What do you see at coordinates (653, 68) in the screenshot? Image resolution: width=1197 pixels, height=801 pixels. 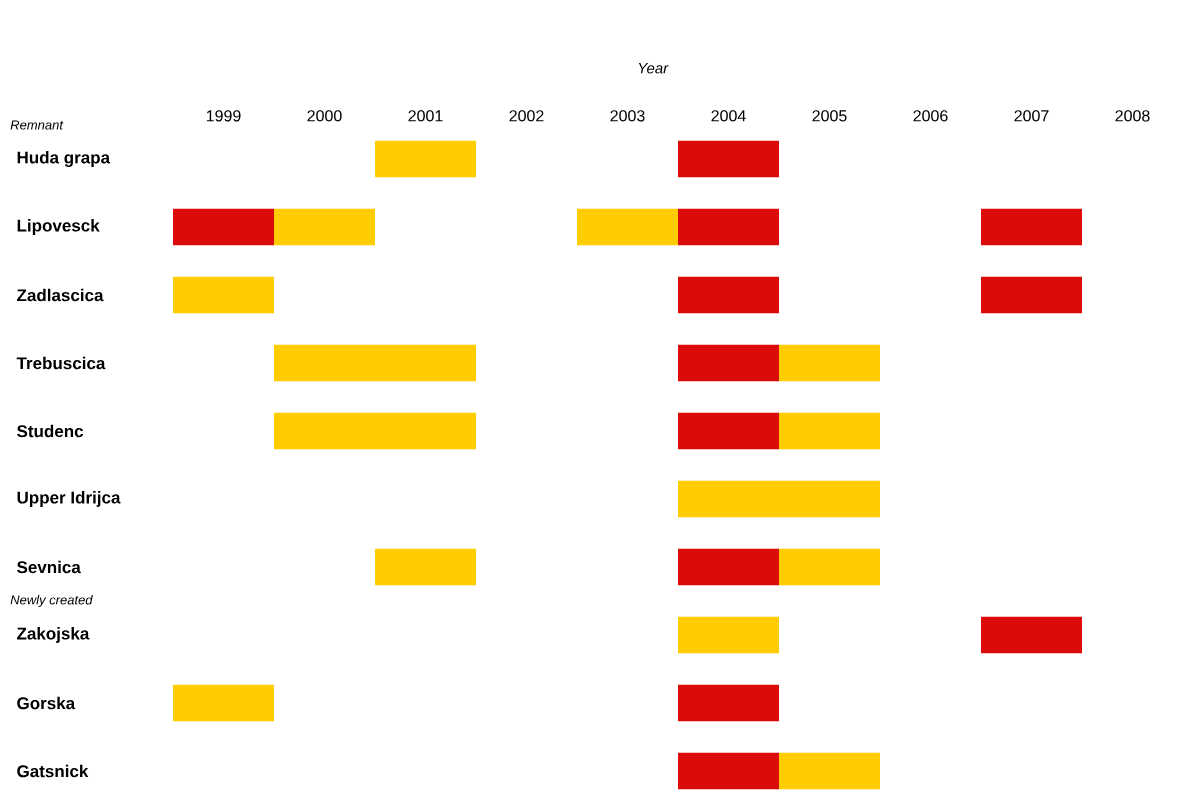 I see `x-axis-title: Year` at bounding box center [653, 68].